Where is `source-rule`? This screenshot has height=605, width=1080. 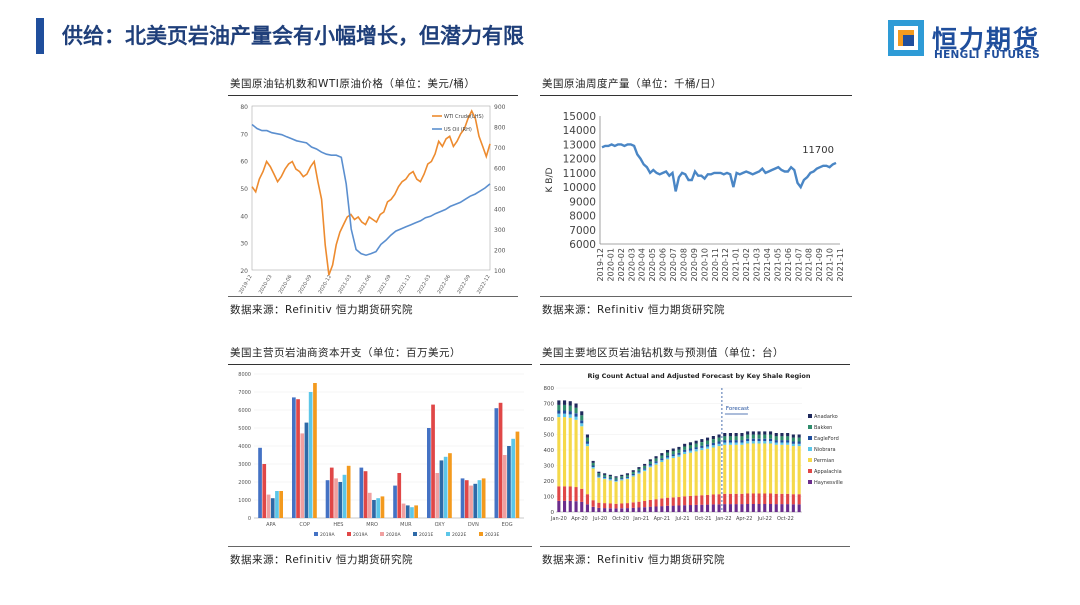 source-rule is located at coordinates (695, 546).